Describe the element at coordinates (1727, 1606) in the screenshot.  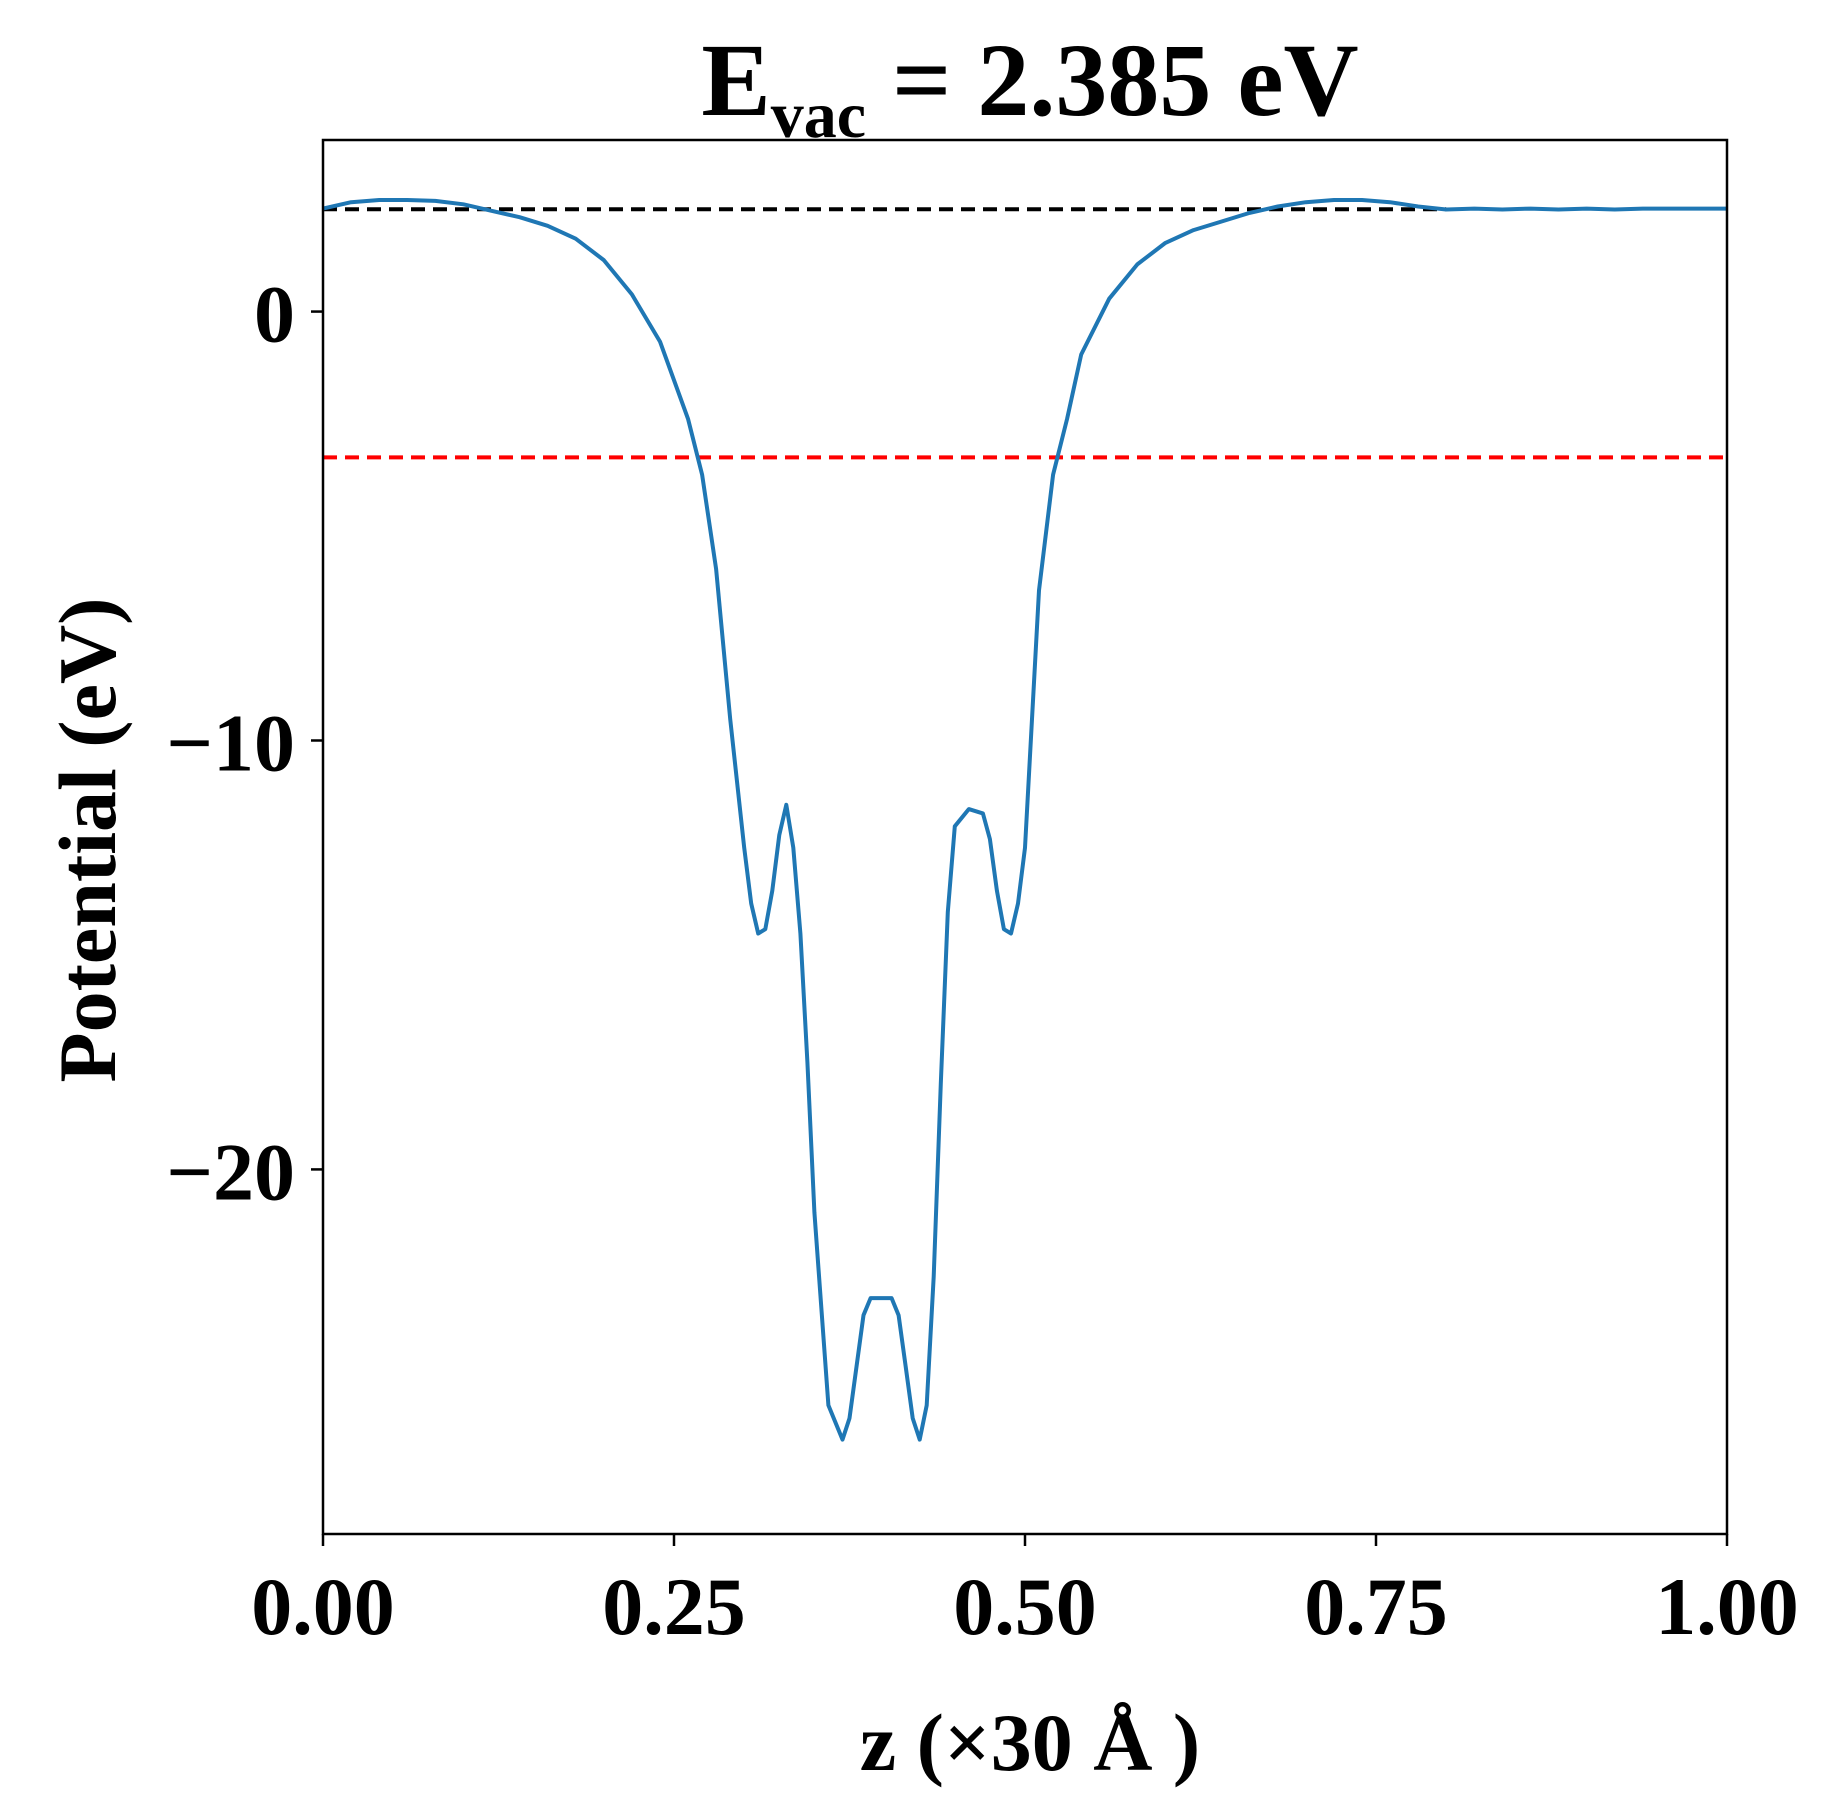
I see `x-tick-label-4: 1.00` at that location.